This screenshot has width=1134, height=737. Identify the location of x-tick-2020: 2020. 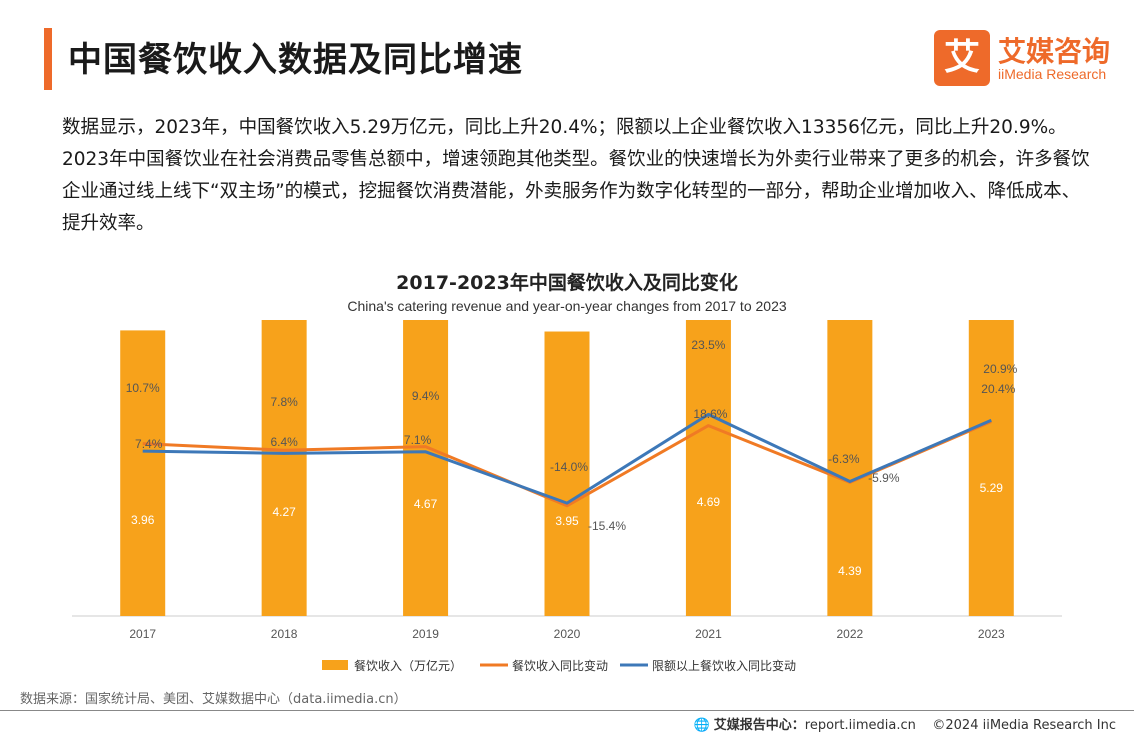
(567, 634).